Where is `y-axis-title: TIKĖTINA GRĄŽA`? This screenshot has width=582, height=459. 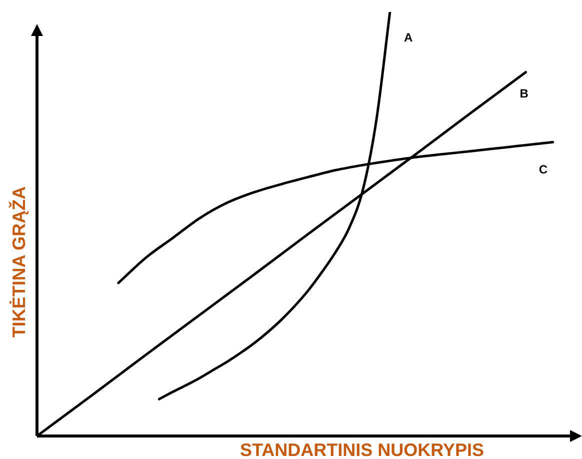 y-axis-title: TIKĖTINA GRĄŽA is located at coordinates (18, 262).